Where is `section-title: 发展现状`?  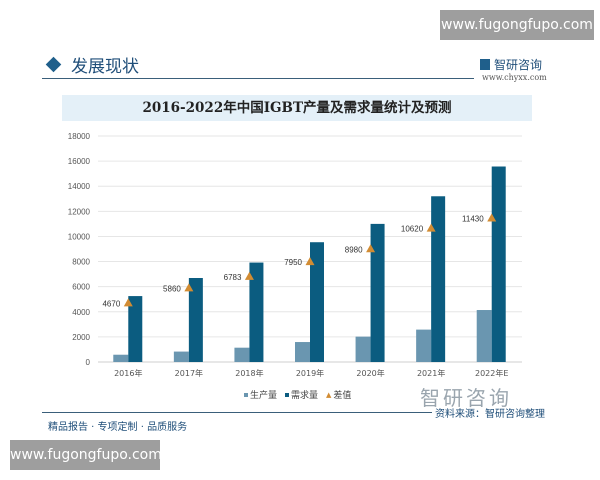
section-title: 发展现状 is located at coordinates (105, 67).